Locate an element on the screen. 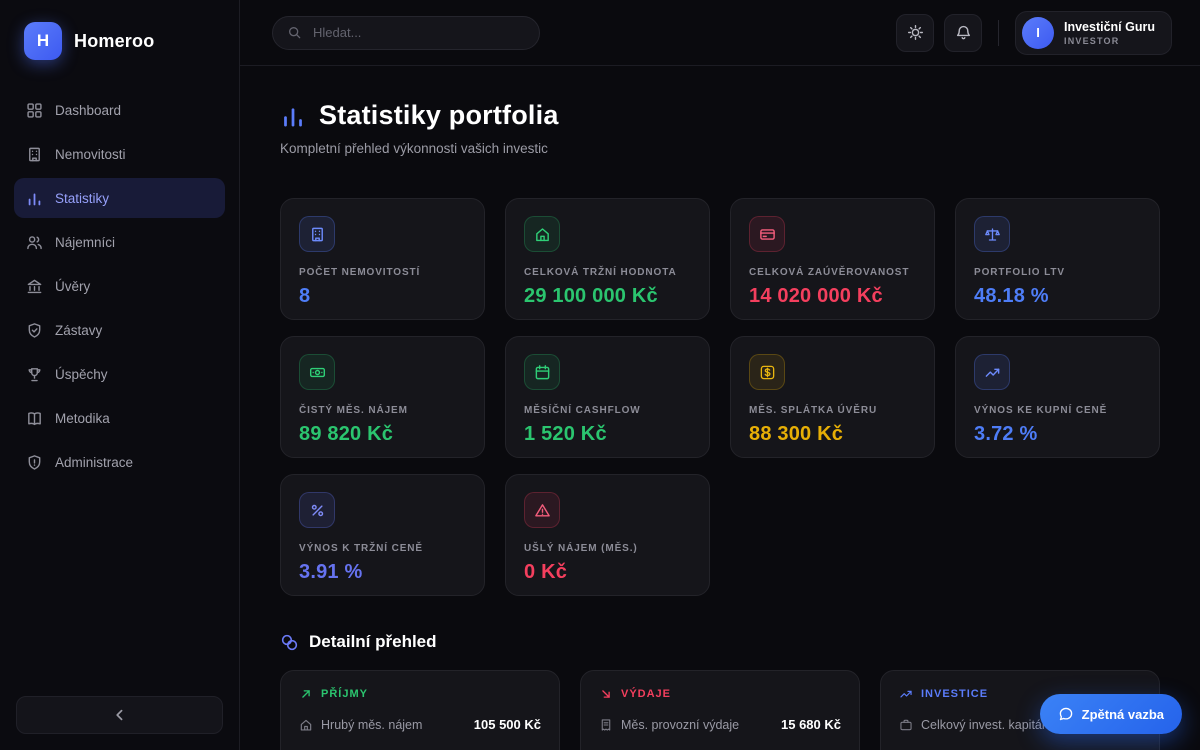 The image size is (1200, 750). stat-card-usly-najem: UŠLÝ NÁJEM (MĚS.) 0 Kč is located at coordinates (607, 535).